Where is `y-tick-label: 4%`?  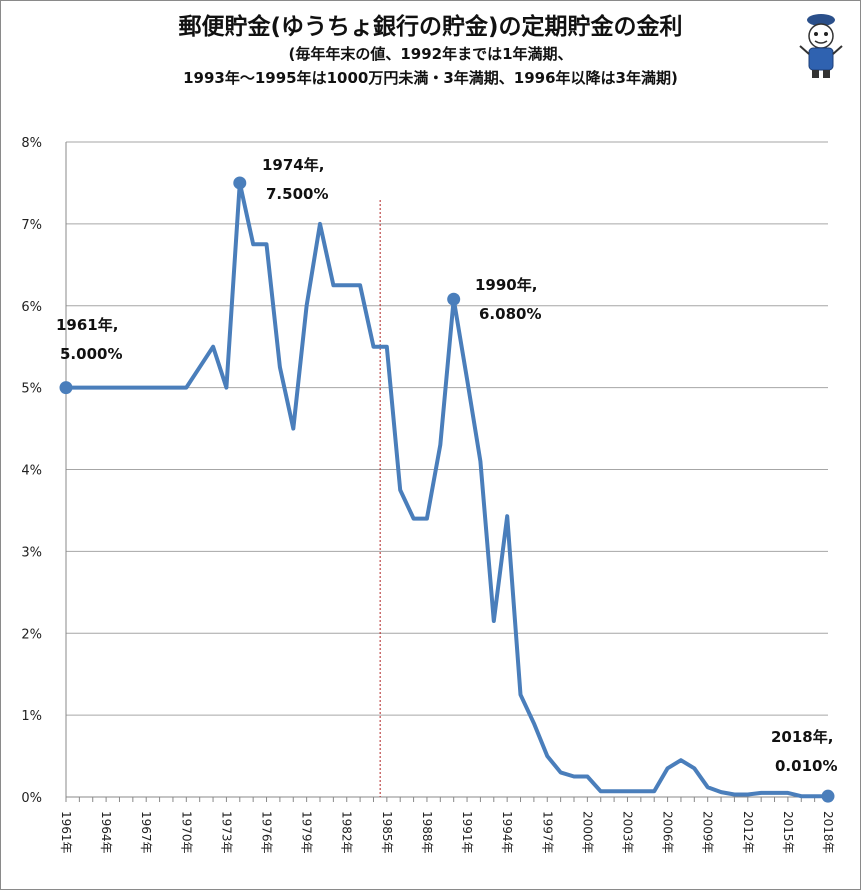 y-tick-label: 4% is located at coordinates (31, 471).